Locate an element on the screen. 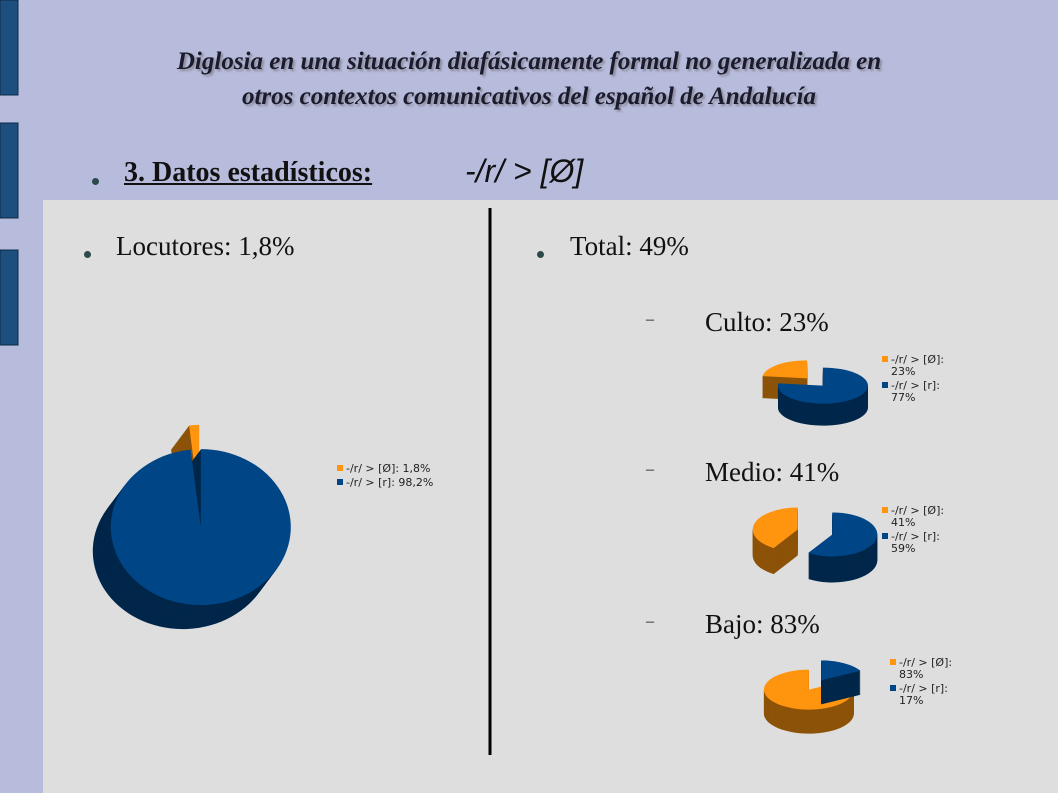  legend: -/r/ > [Ø]: 41% -/r/ > [r]: 59% is located at coordinates (918, 531).